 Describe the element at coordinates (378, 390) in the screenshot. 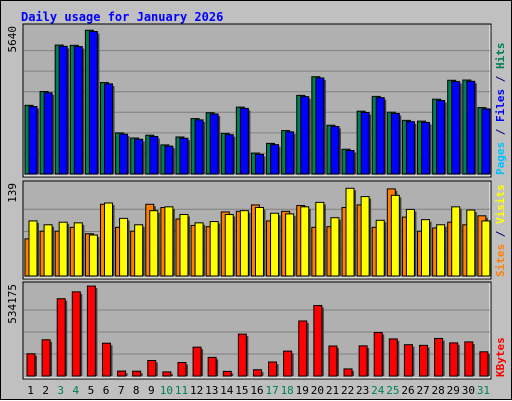

I see `x-tick-label: 24` at that location.